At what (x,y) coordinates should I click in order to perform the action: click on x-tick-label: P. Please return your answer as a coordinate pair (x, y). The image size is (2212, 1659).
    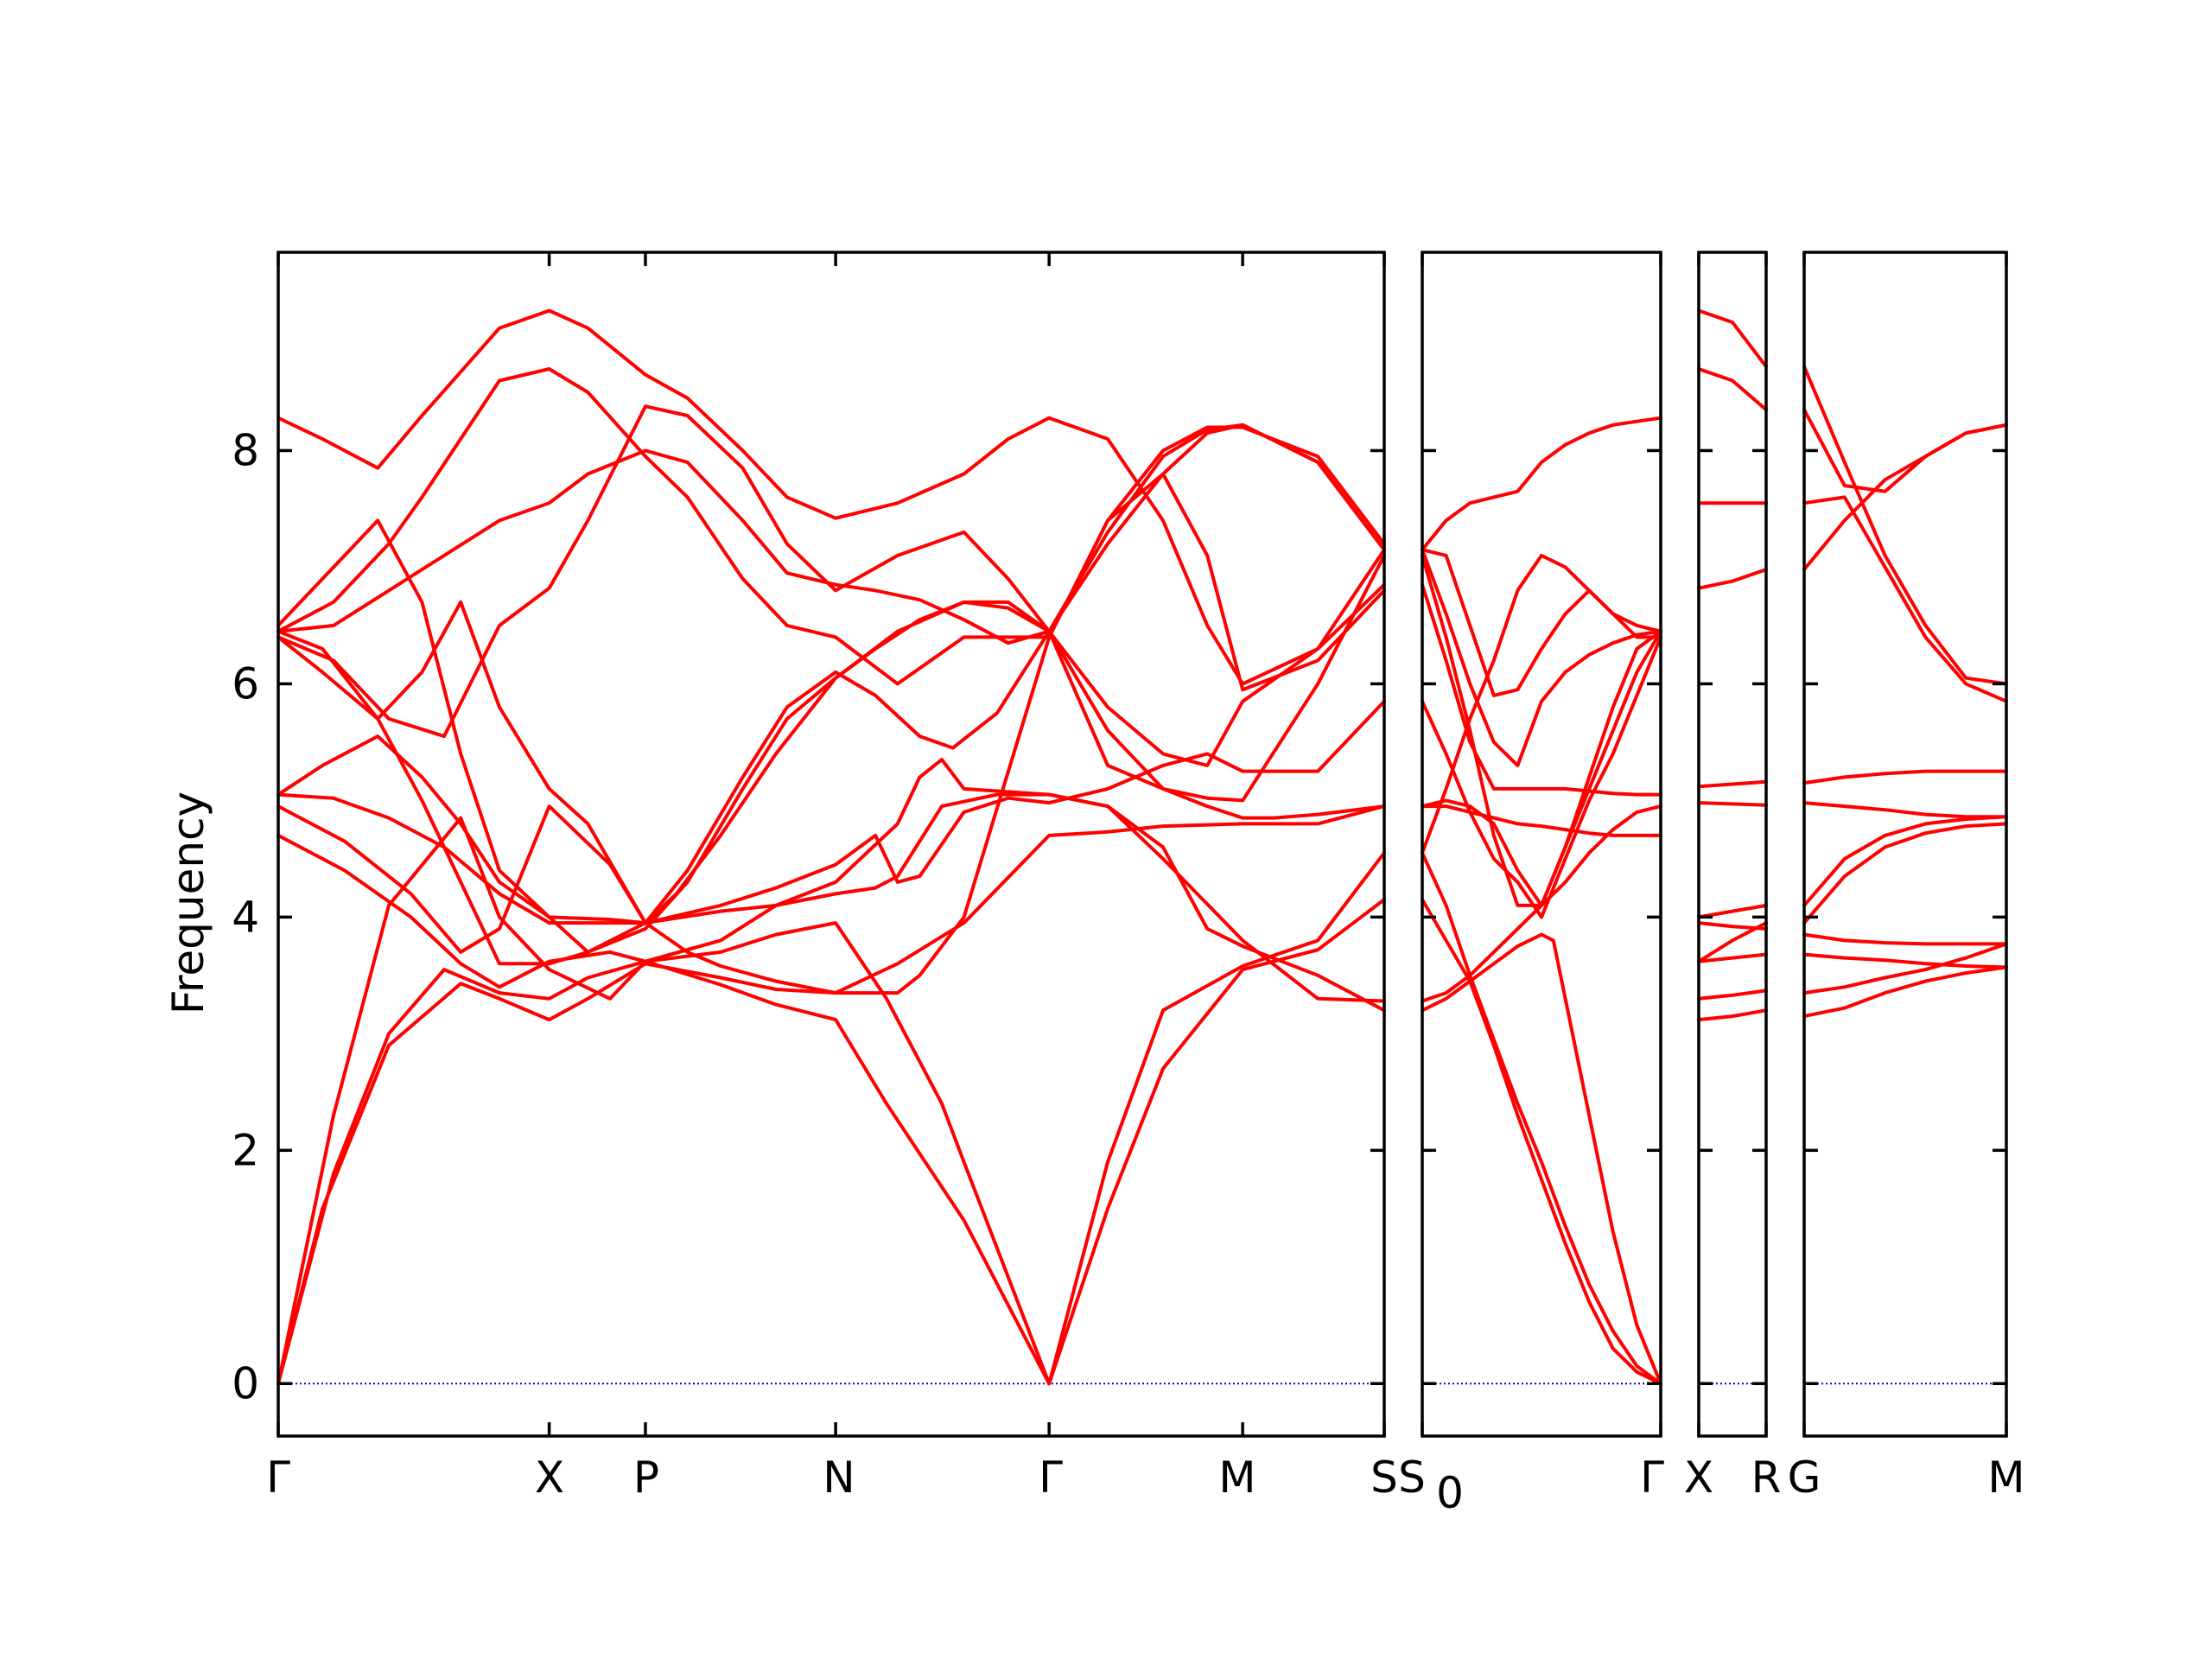
    Looking at the image, I should click on (646, 1477).